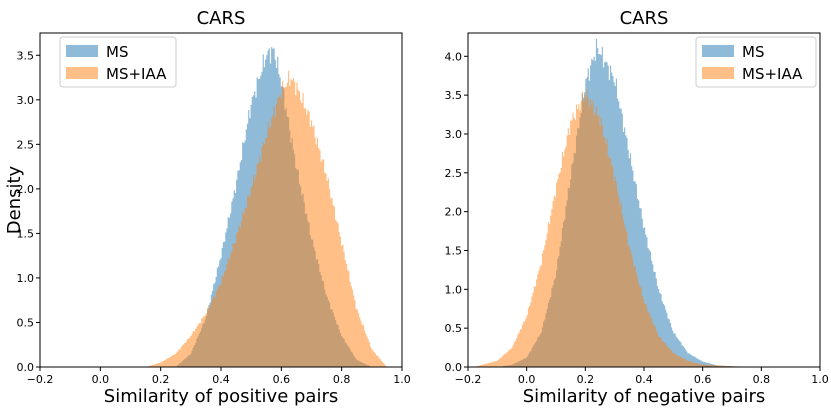 This screenshot has width=831, height=415. What do you see at coordinates (454, 56) in the screenshot?
I see `y-tick-label: 4.0` at bounding box center [454, 56].